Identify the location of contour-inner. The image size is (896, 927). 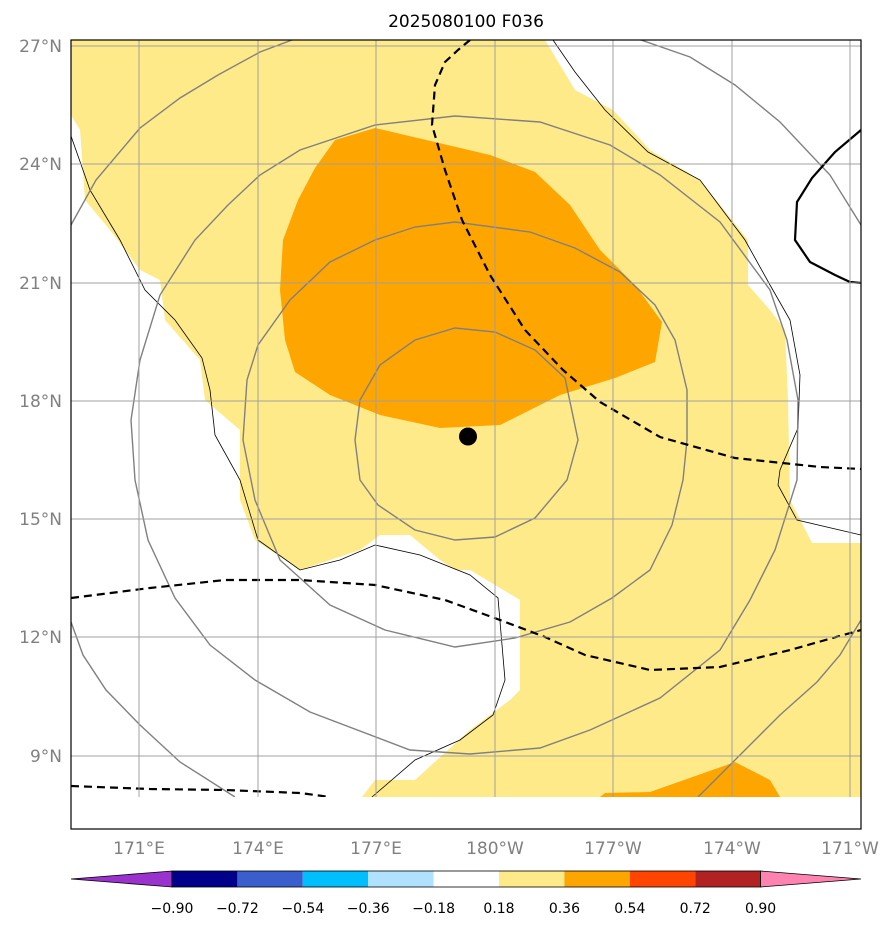
(466, 434).